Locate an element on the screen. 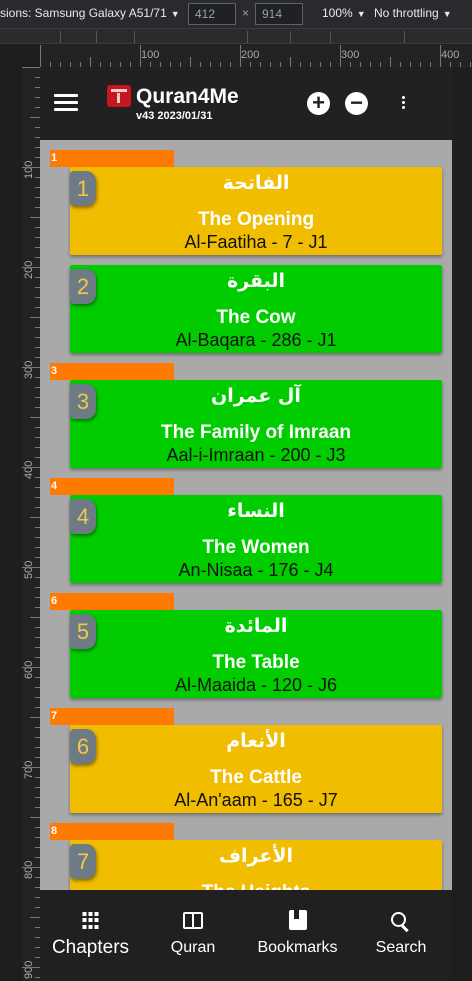 The height and width of the screenshot is (981, 472). chapter-number-badge: 5 is located at coordinates (83, 631).